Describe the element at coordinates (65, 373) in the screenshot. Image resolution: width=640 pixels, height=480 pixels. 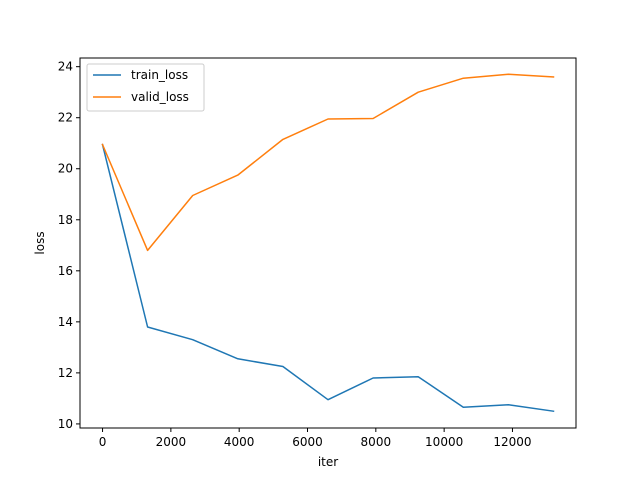
I see `y-tick-label: 12` at that location.